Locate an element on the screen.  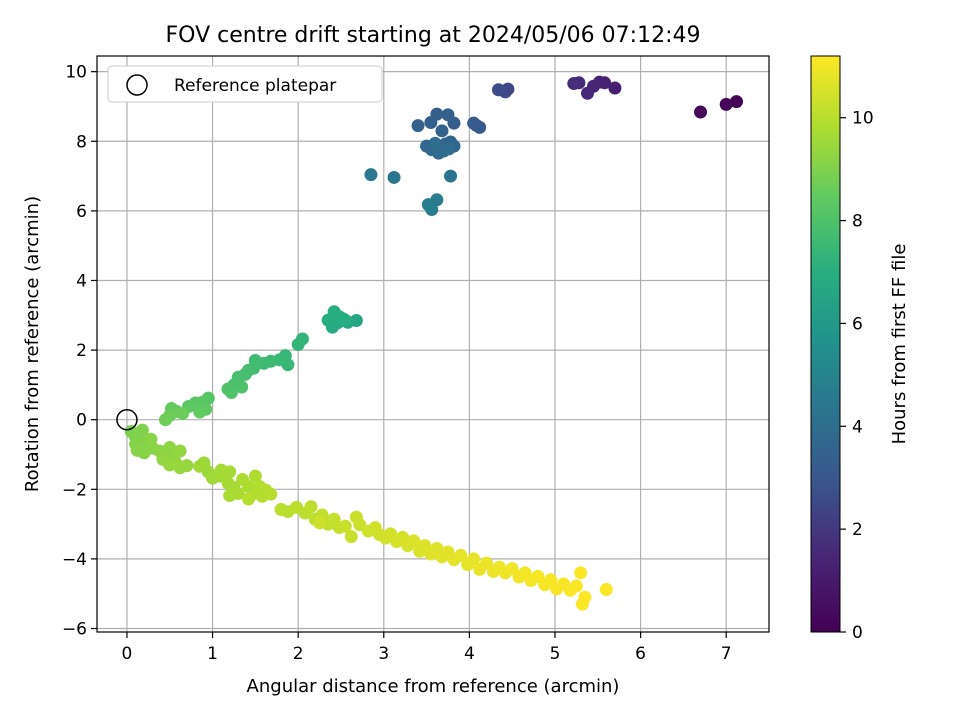
colorbar-tick-label: 2 is located at coordinates (857, 530).